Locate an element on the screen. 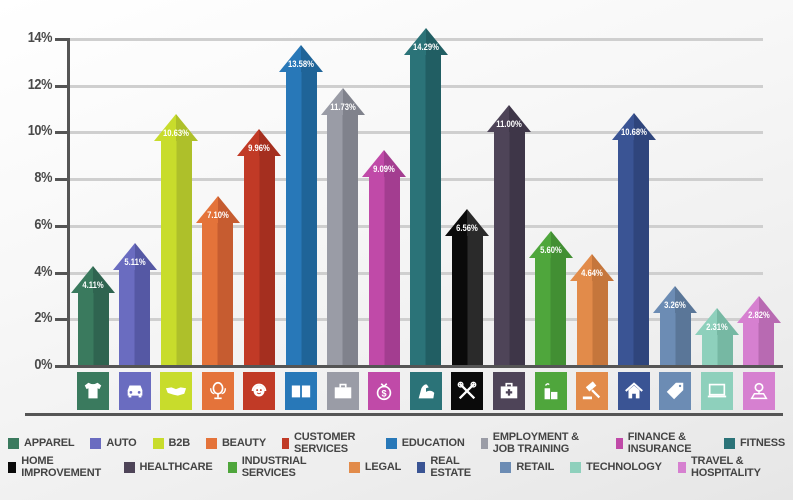 This screenshot has width=793, height=500. value-label: 2.31% is located at coordinates (717, 327).